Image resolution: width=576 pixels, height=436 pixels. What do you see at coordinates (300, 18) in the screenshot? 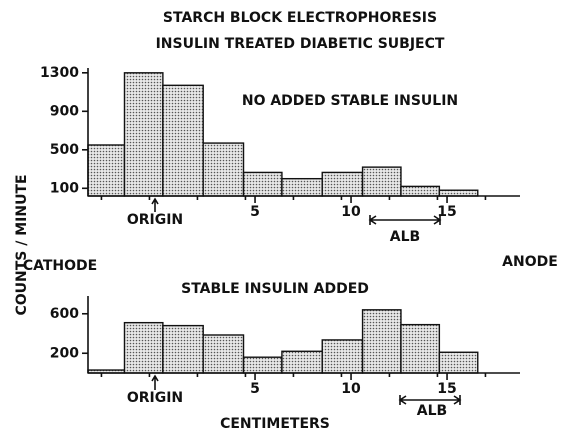
I see `title: STARCH BLOCK ELECTROPHORESIS` at bounding box center [300, 18].